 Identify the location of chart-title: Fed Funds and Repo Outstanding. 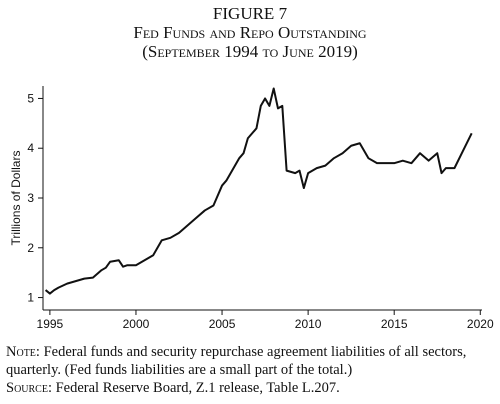
(250, 32).